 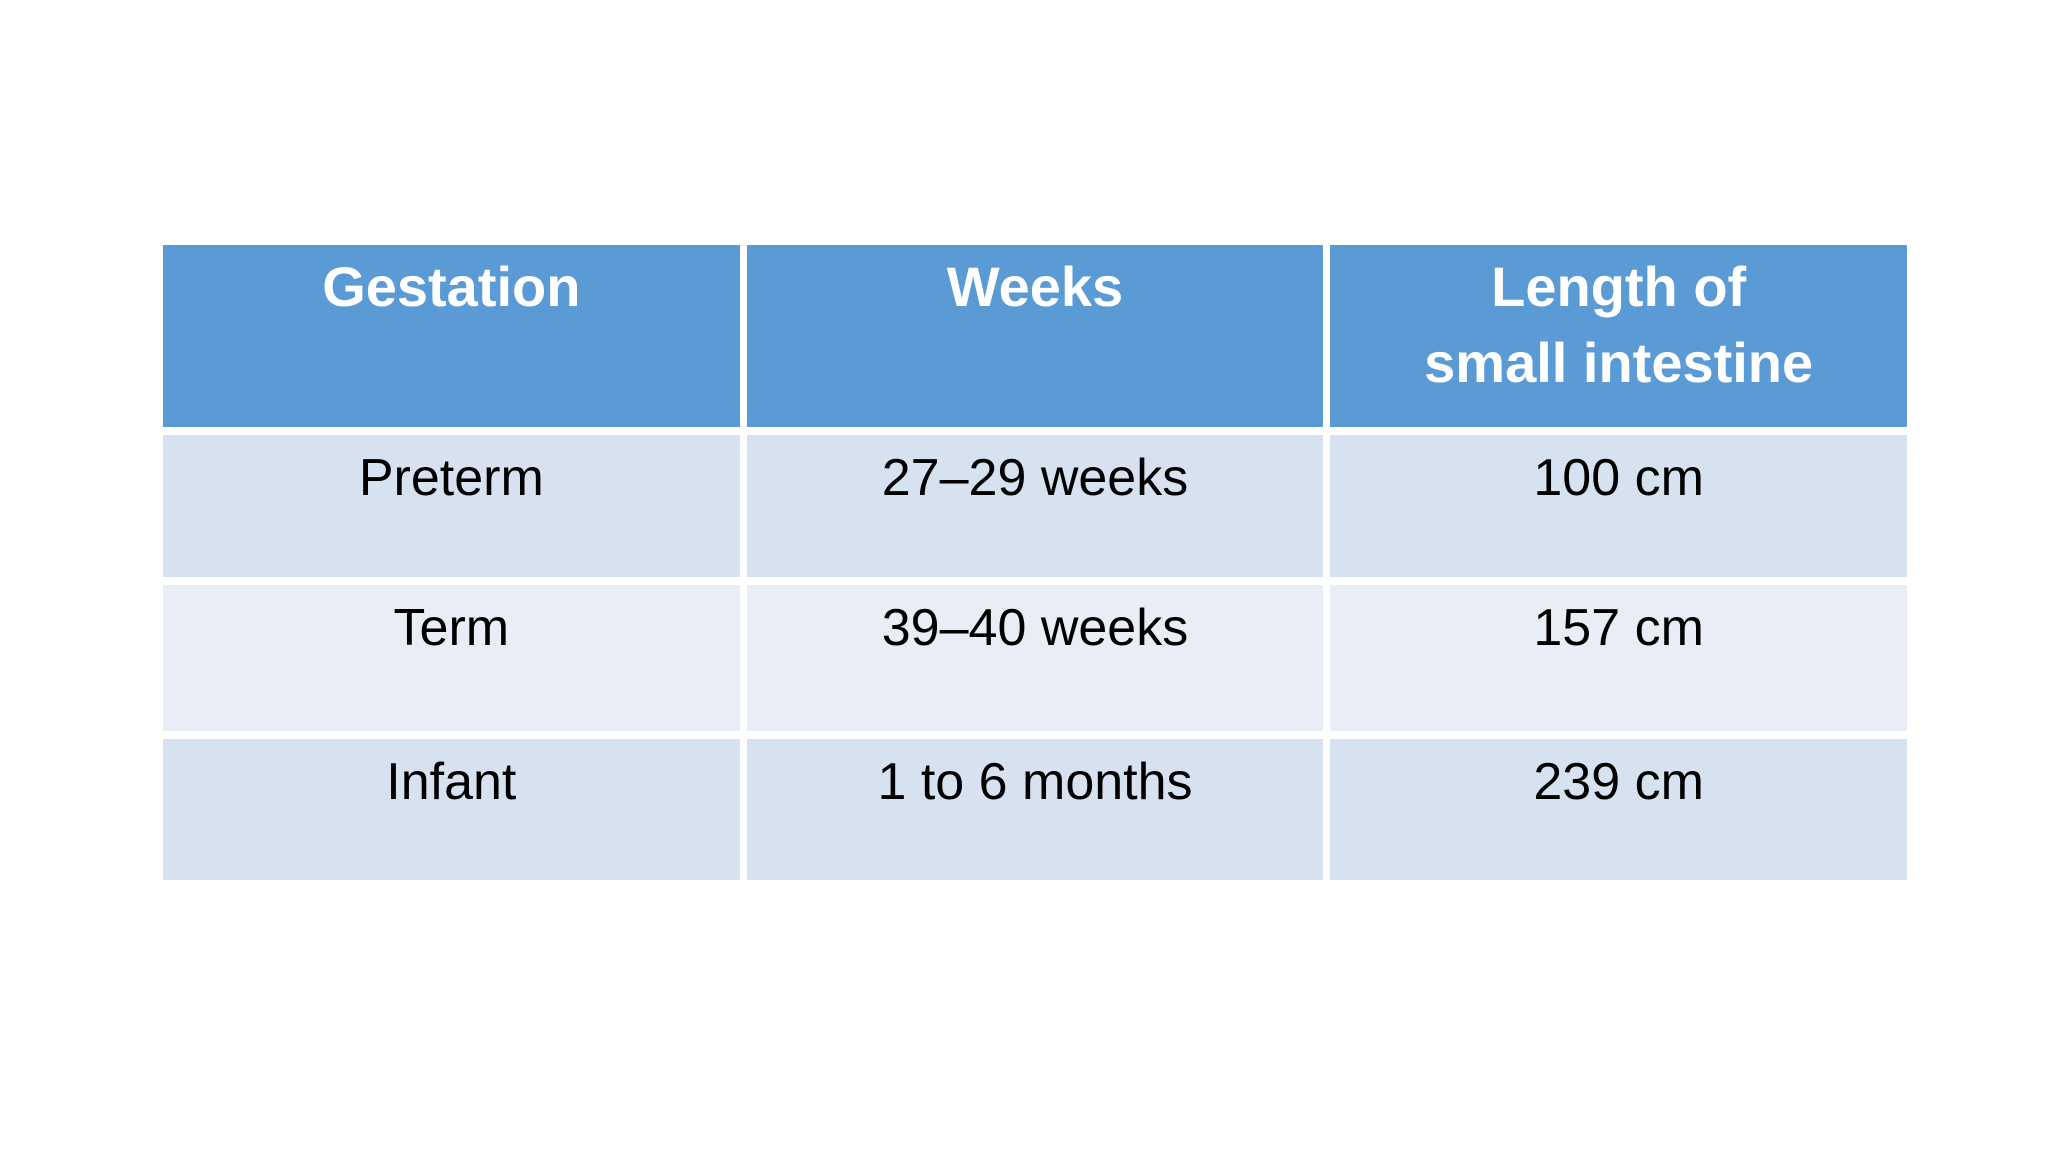 I want to click on row-infant-length: 239 cm, so click(x=1618, y=809).